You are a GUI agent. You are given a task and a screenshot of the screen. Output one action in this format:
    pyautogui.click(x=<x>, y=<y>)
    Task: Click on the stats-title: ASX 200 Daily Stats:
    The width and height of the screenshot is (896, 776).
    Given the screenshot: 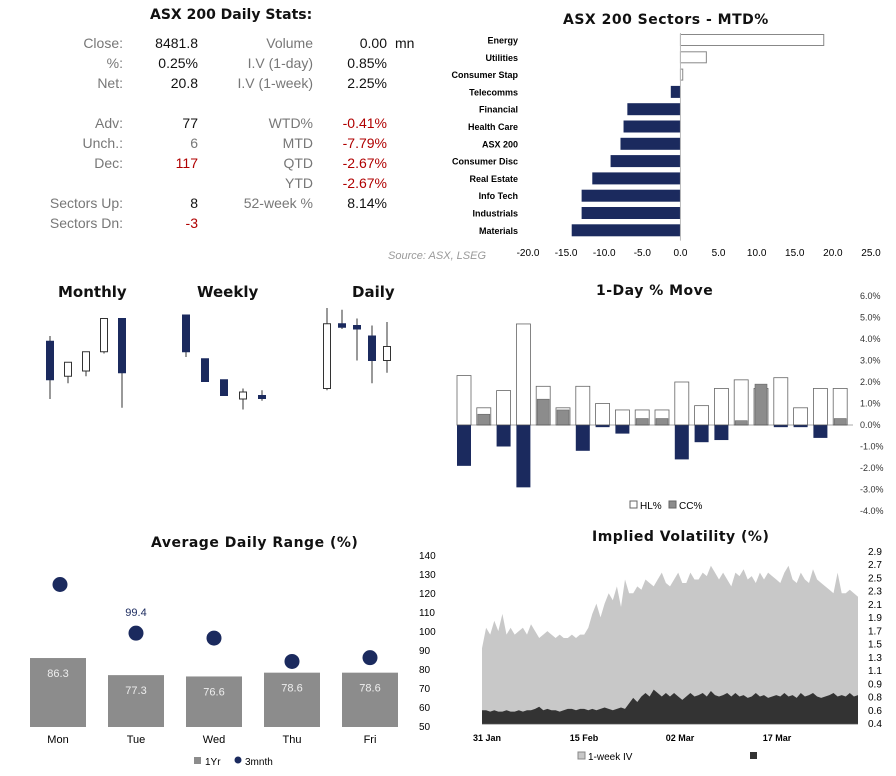 What is the action you would take?
    pyautogui.click(x=231, y=15)
    